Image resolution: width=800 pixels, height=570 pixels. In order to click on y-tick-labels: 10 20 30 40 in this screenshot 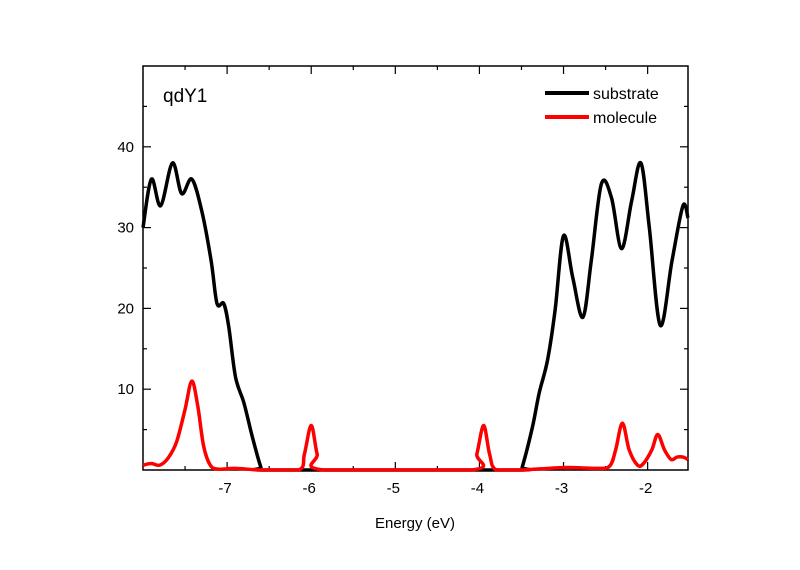, I will do `click(125, 268)`.